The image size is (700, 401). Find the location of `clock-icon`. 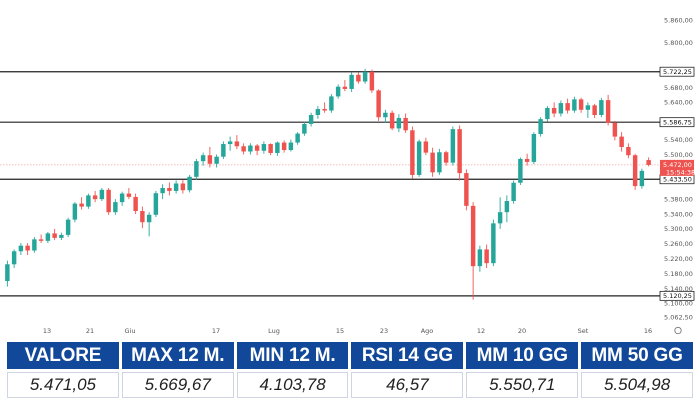

clock-icon is located at coordinates (678, 330).